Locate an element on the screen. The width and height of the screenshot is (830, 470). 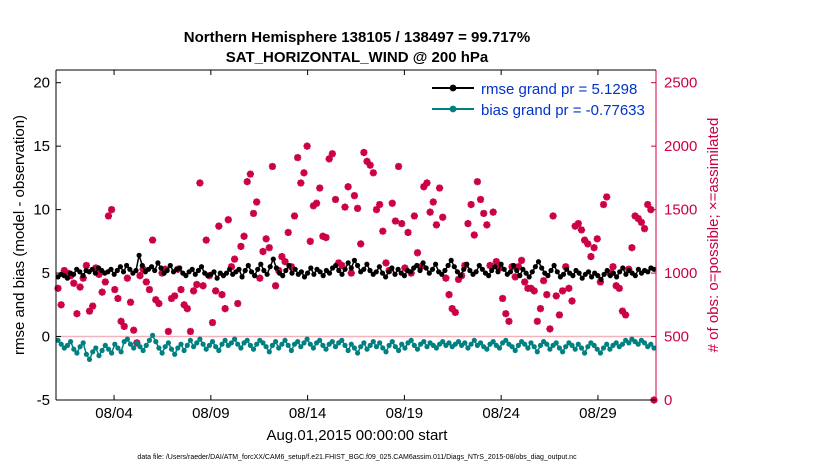
x-tick-label: 08/09 is located at coordinates (211, 413).